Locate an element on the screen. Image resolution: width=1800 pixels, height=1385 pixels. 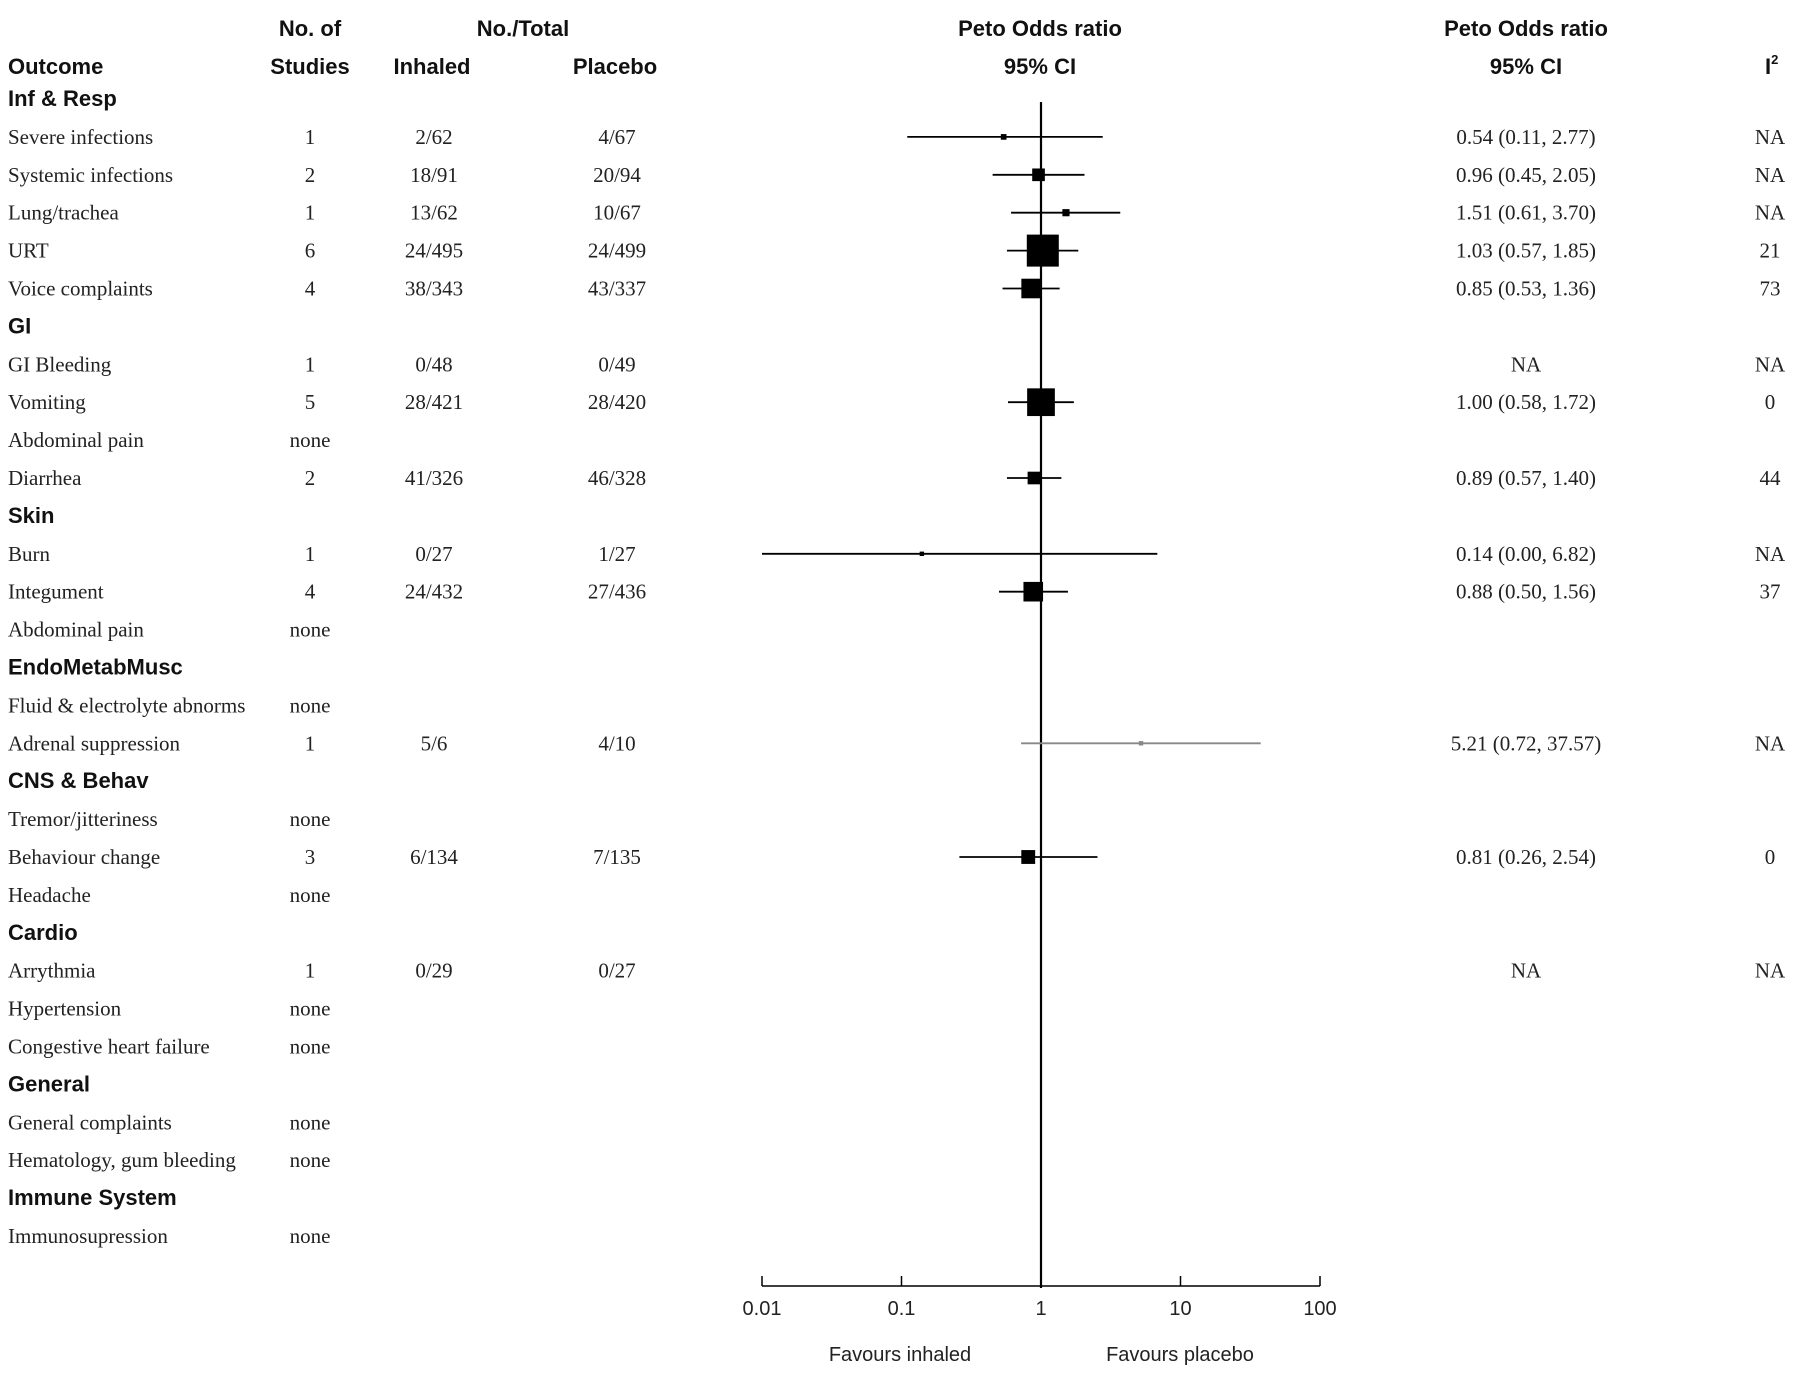
outcome-label: Behaviour change is located at coordinates (84, 857).